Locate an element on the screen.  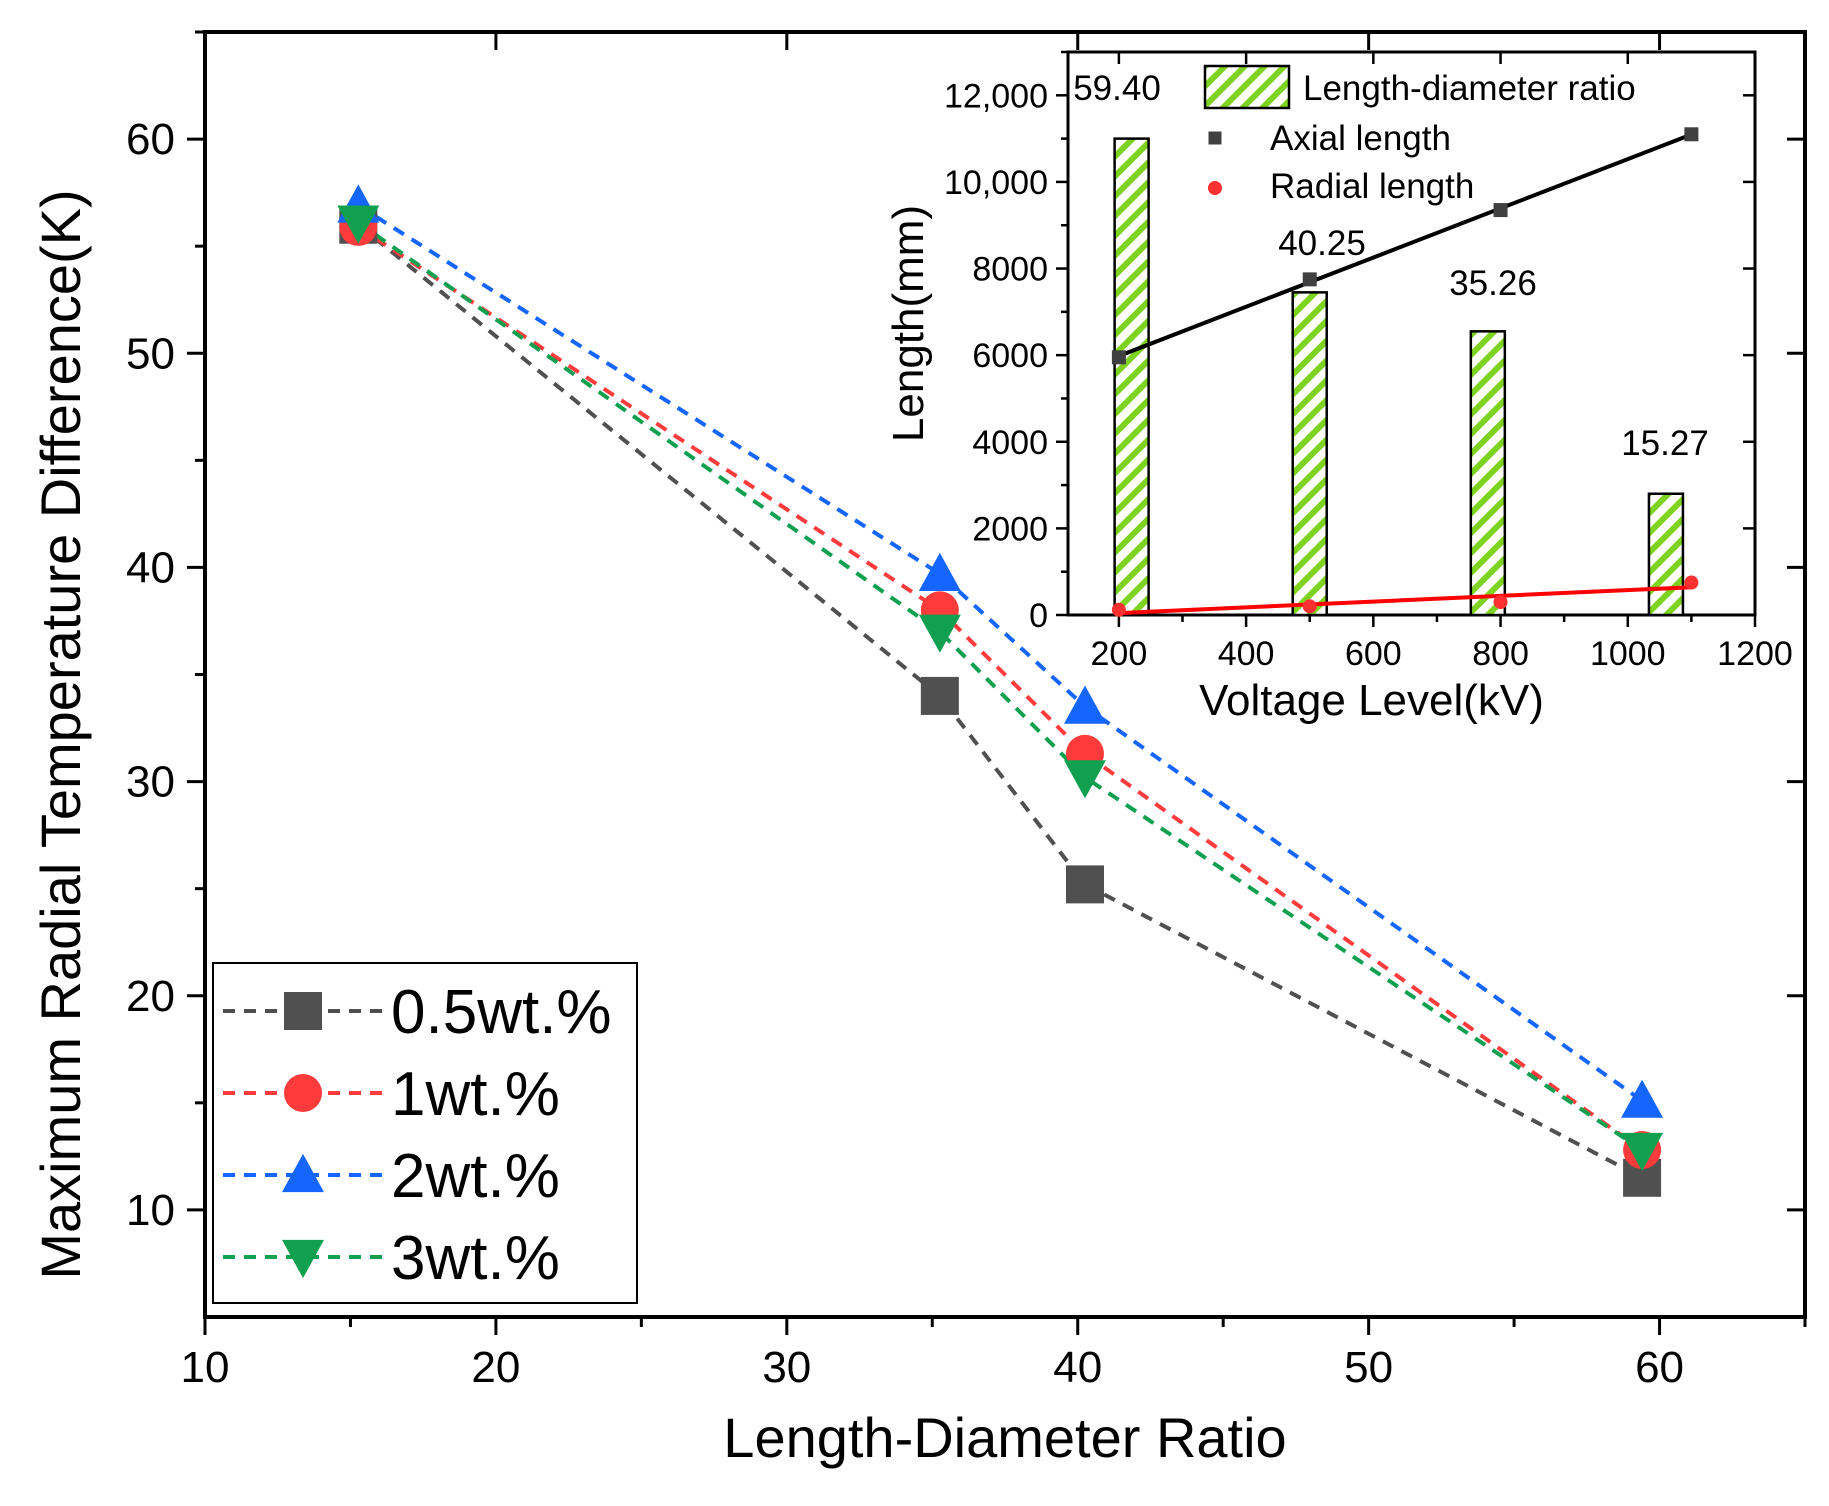
inset-x-tick-label: 800 is located at coordinates (1500, 654).